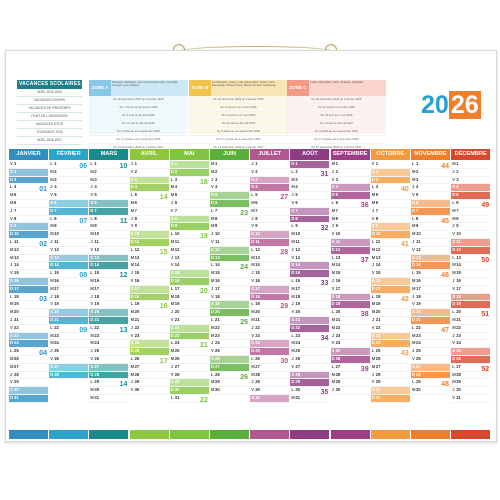  Describe the element at coordinates (189, 298) in the screenshot. I see `day-row: M 18` at that location.